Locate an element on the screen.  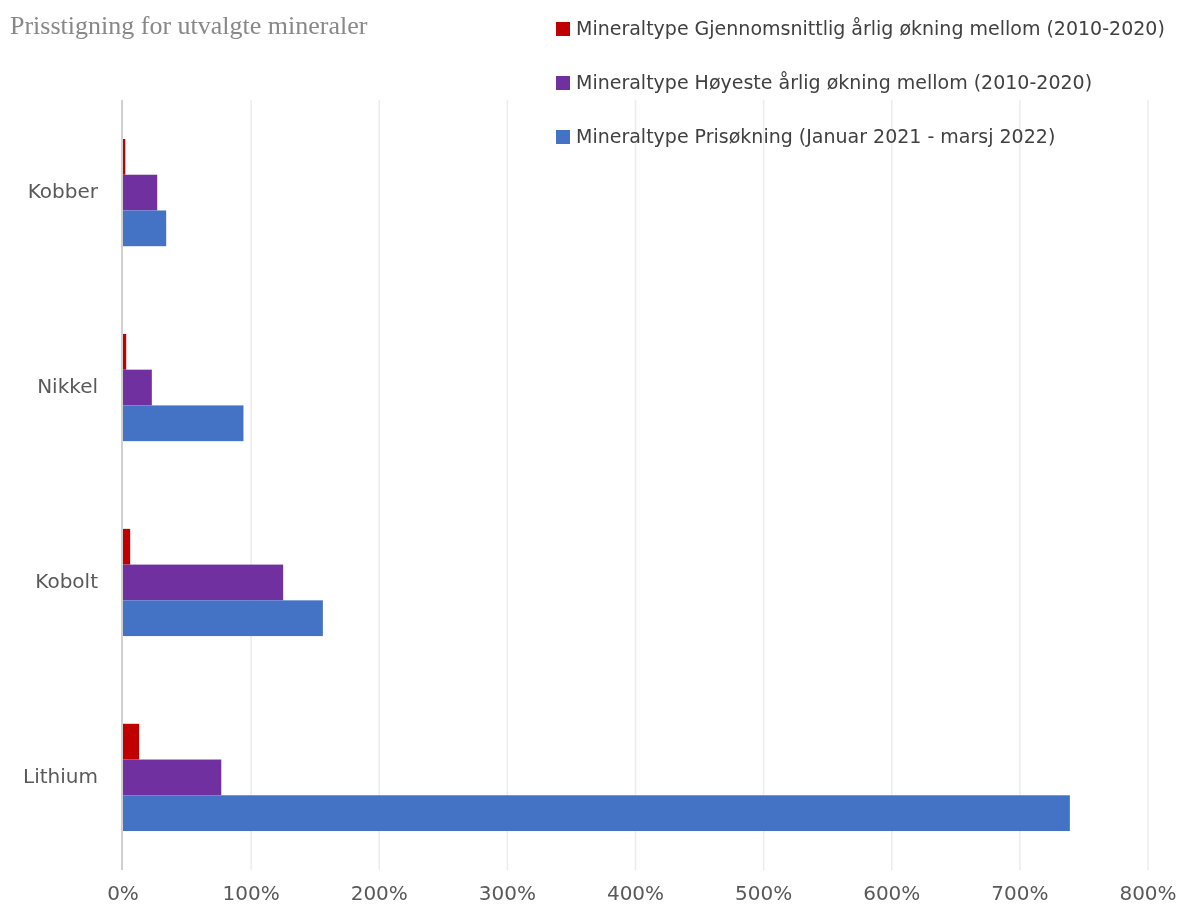
legend-label: Mineraltype Prisøkning (Januar 2021 - marsj 2022) is located at coordinates (816, 136).